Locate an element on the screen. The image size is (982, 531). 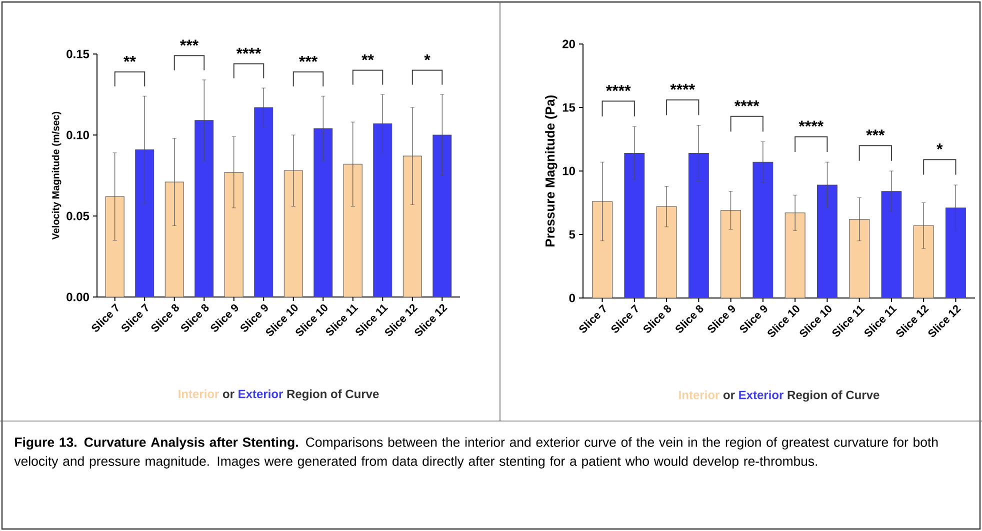
y-axis-title: Velocity Magnitude (m/sec) is located at coordinates (57, 176).